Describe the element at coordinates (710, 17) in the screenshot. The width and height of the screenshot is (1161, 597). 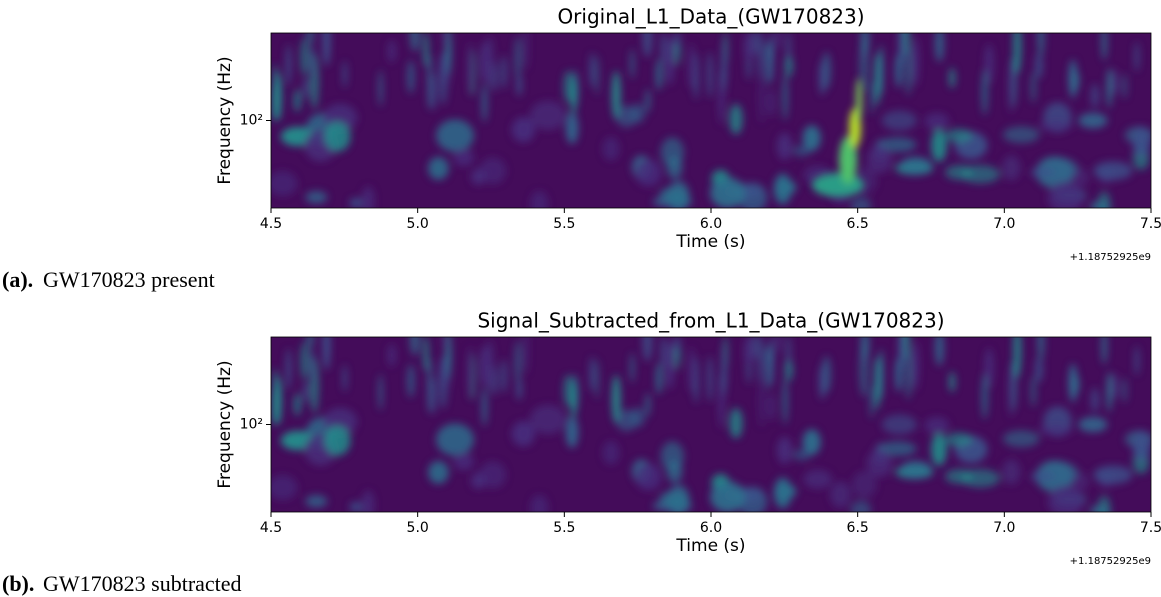
I see `chart-title: Original_L1_Data_(GW170823)` at that location.